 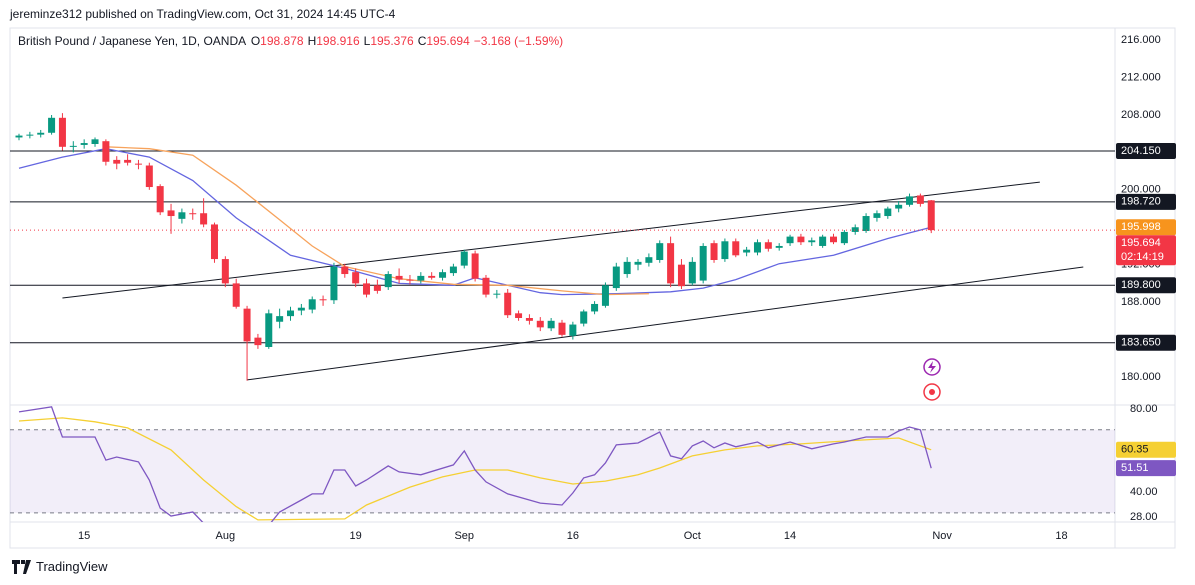 I want to click on y-tick-label: 212.000, so click(x=1141, y=77).